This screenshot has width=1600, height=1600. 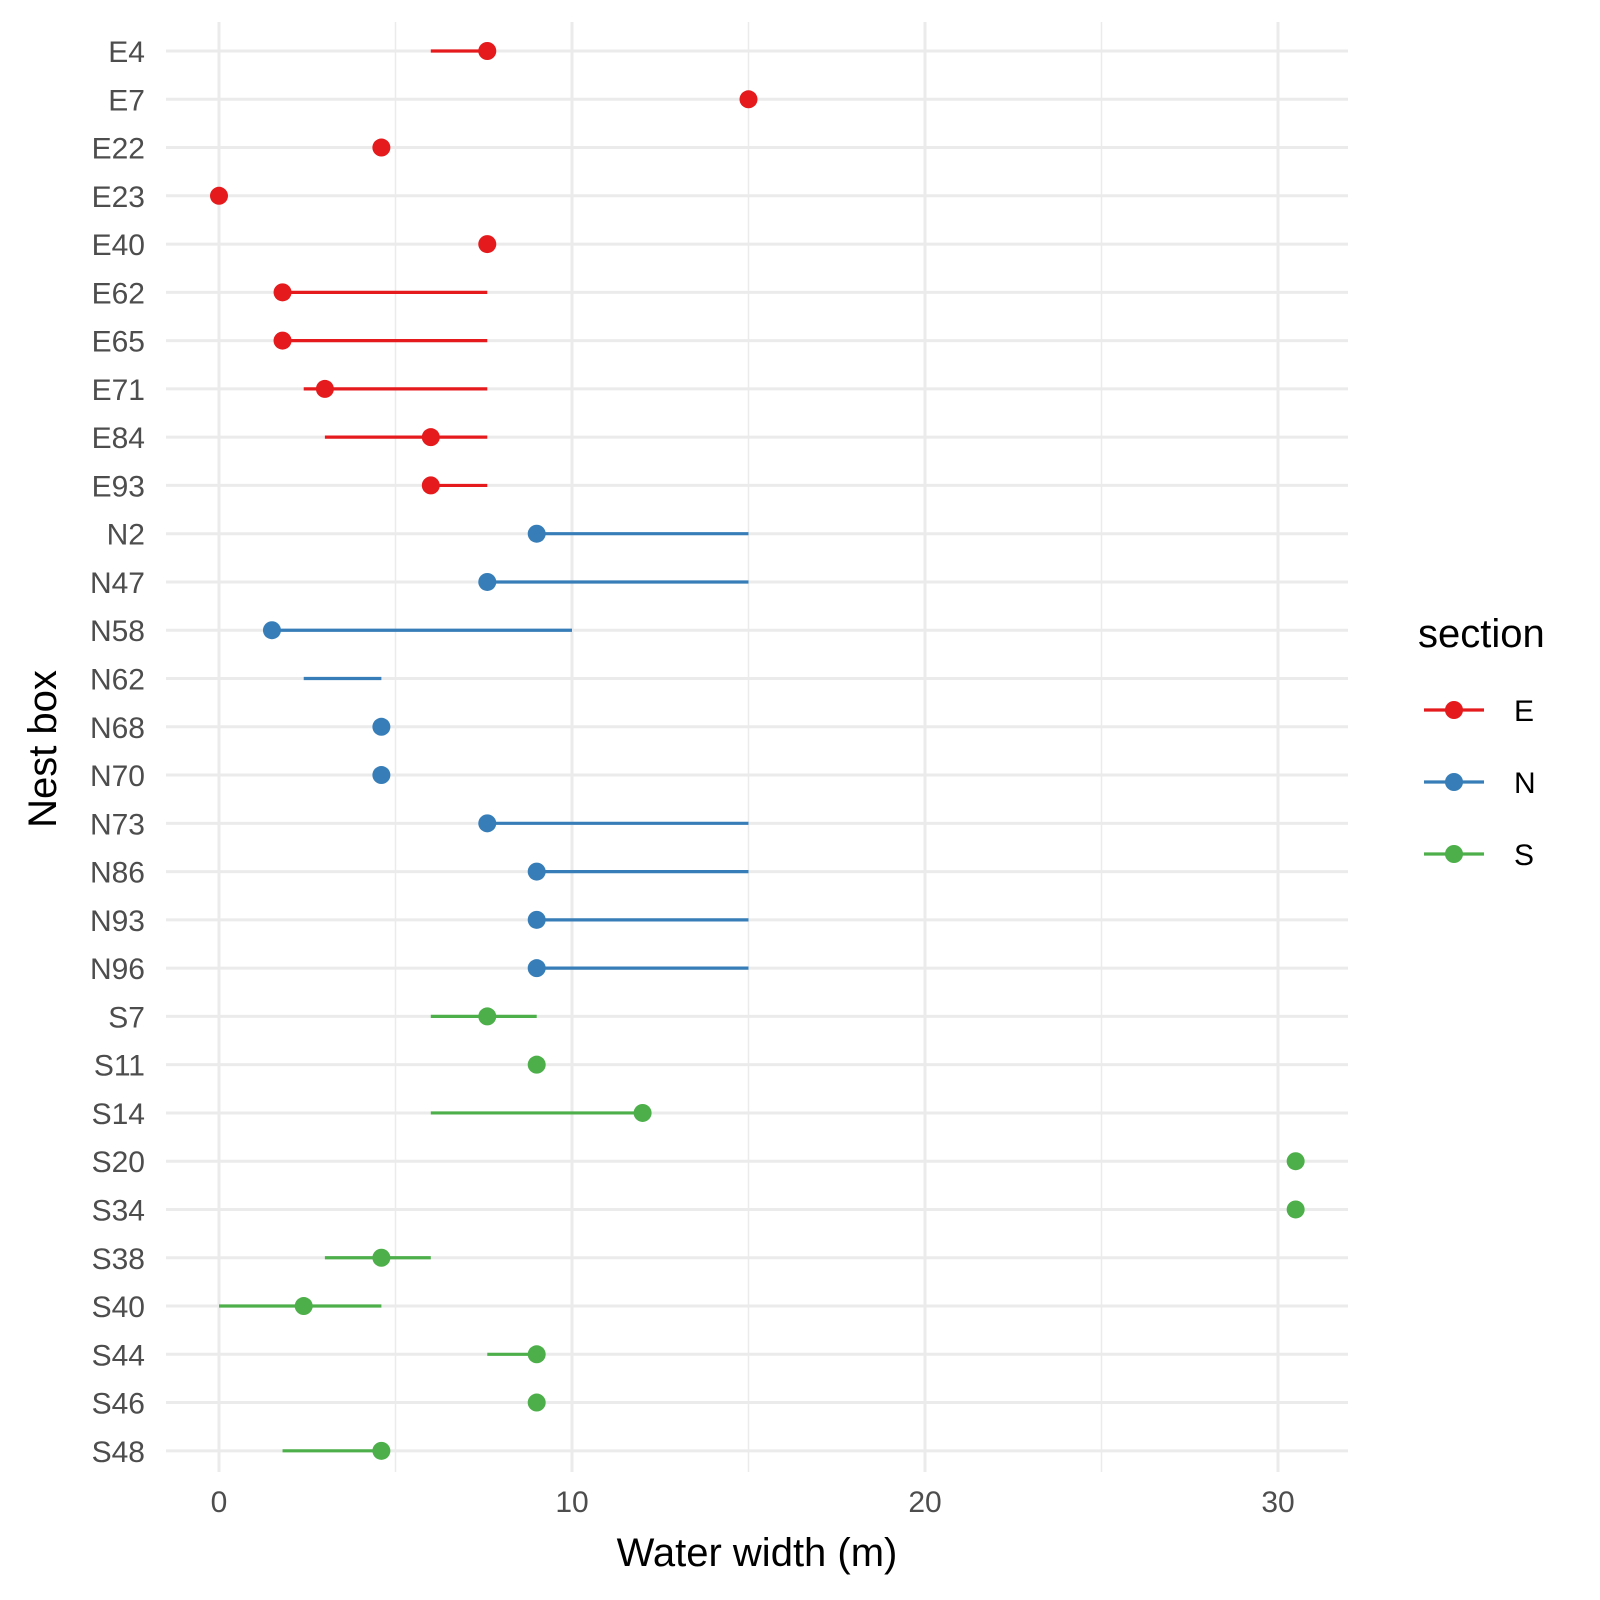 I want to click on y-tick-label: E7, so click(x=126, y=100).